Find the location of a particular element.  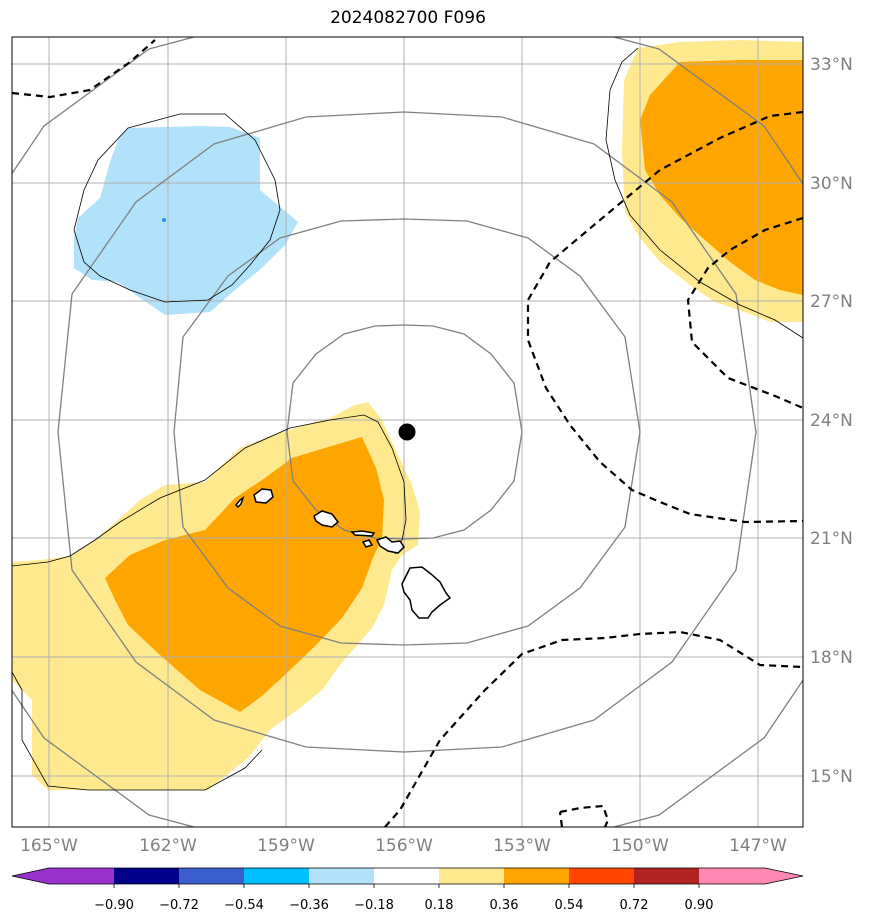

lon-label: 156°W is located at coordinates (404, 846).